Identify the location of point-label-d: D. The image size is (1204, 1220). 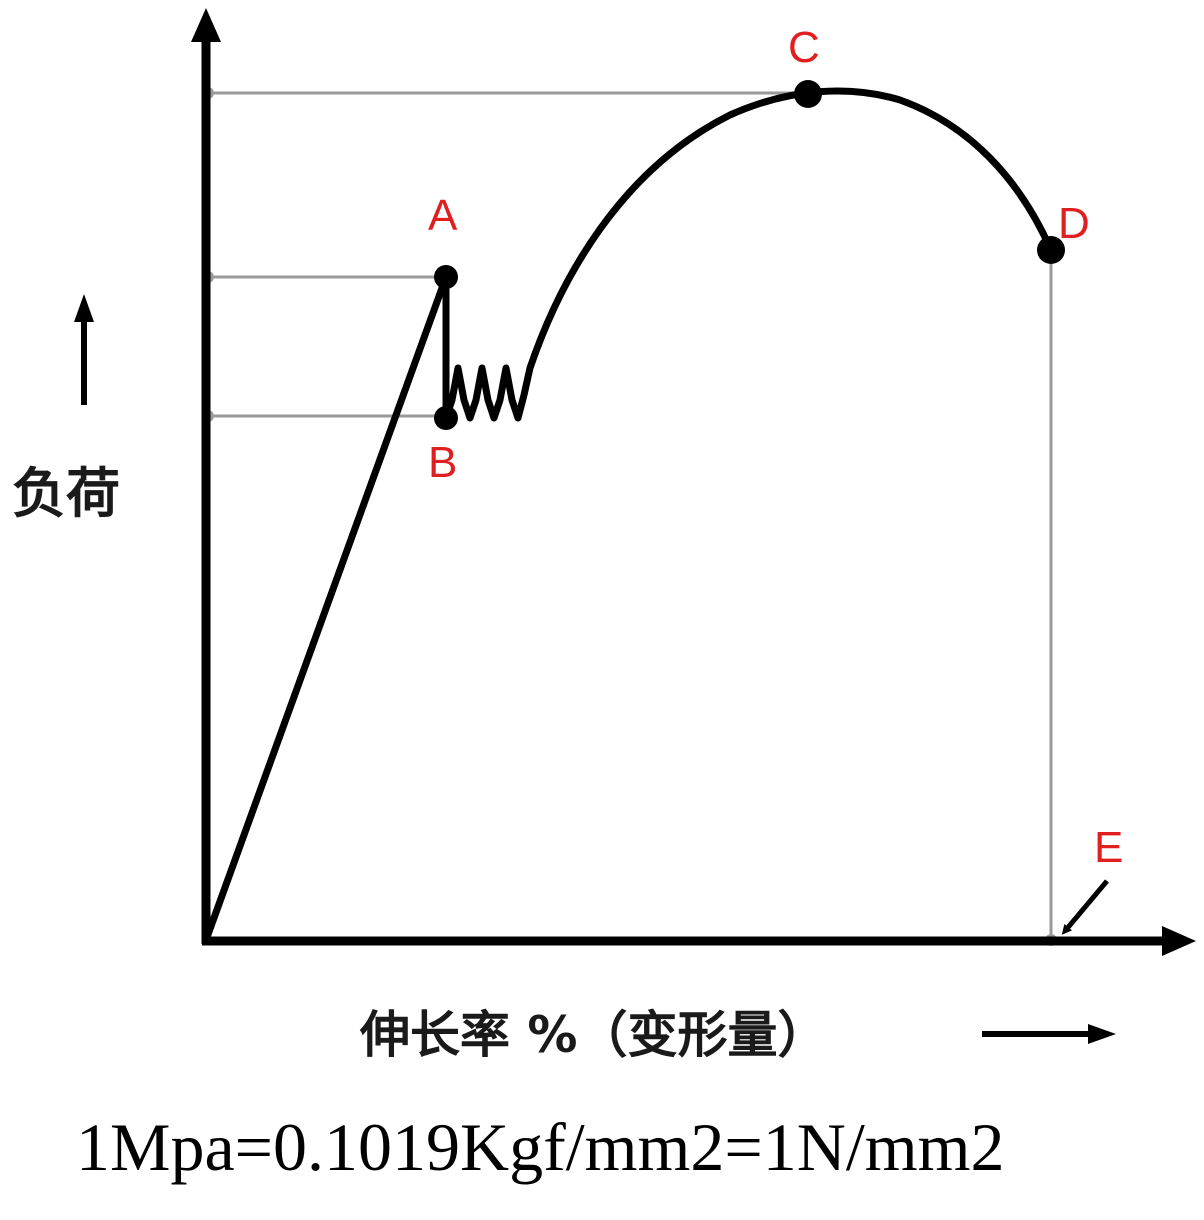
(1074, 223).